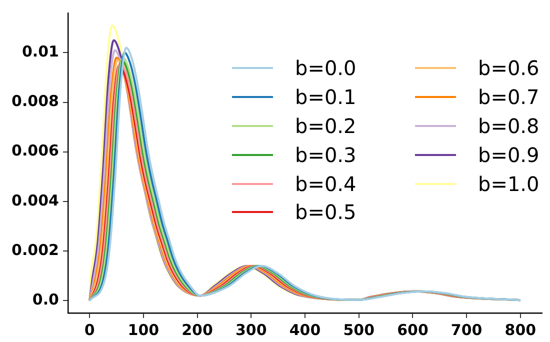 This screenshot has width=550, height=342. Describe the element at coordinates (509, 154) in the screenshot. I see `legend-label: b=0.9` at that location.